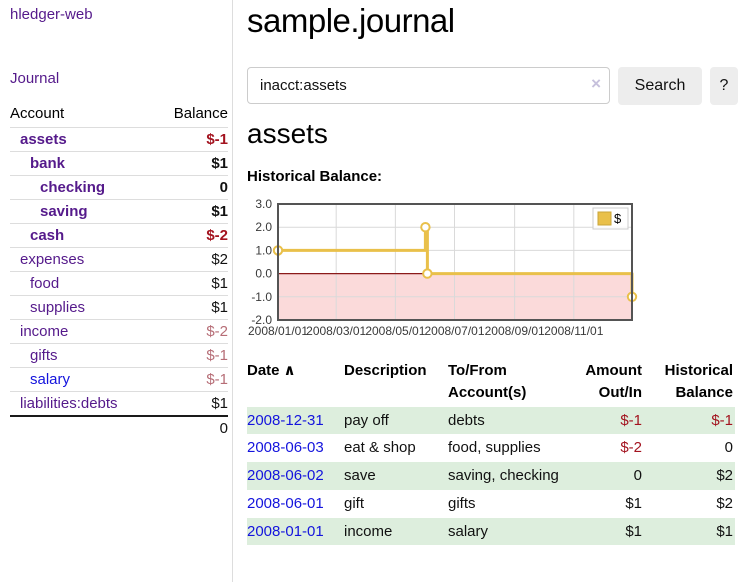 The height and width of the screenshot is (582, 742). What do you see at coordinates (278, 331) in the screenshot?
I see `svg-text: 2008/01/01` at bounding box center [278, 331].